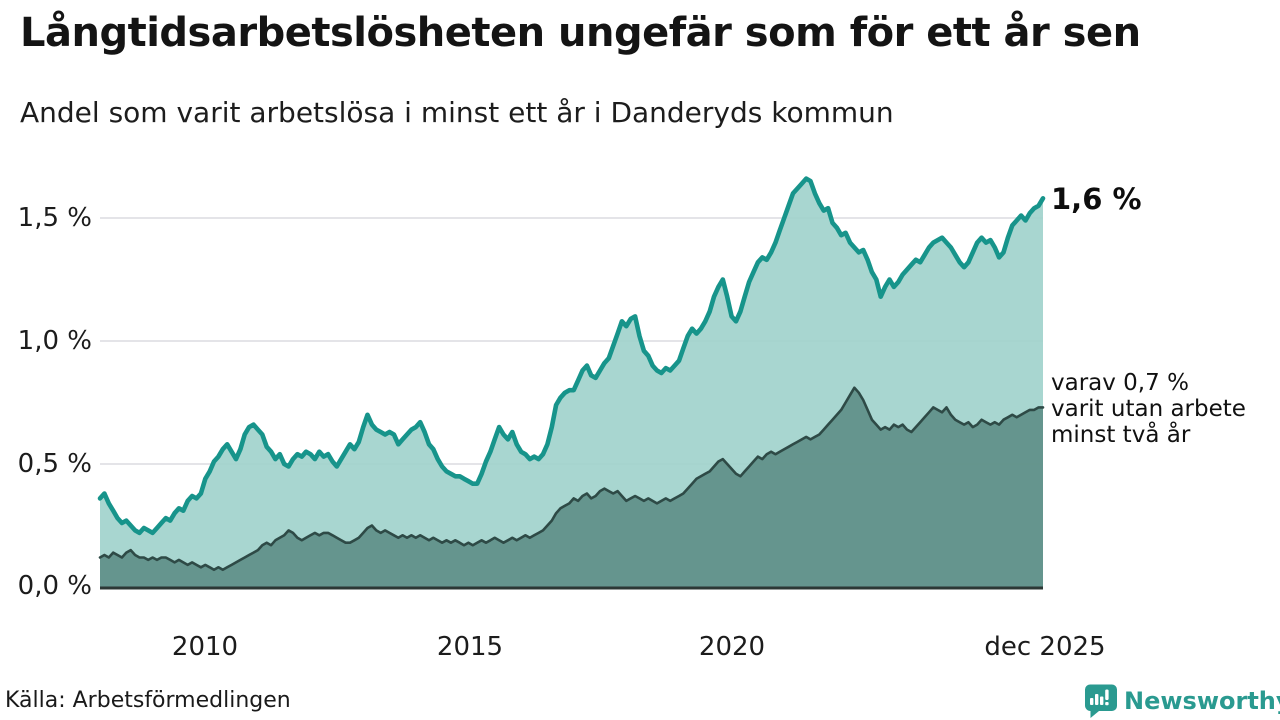 This screenshot has height=720, width=1280. Describe the element at coordinates (54, 341) in the screenshot. I see `y-tick-1-0: 1,0 %` at that location.